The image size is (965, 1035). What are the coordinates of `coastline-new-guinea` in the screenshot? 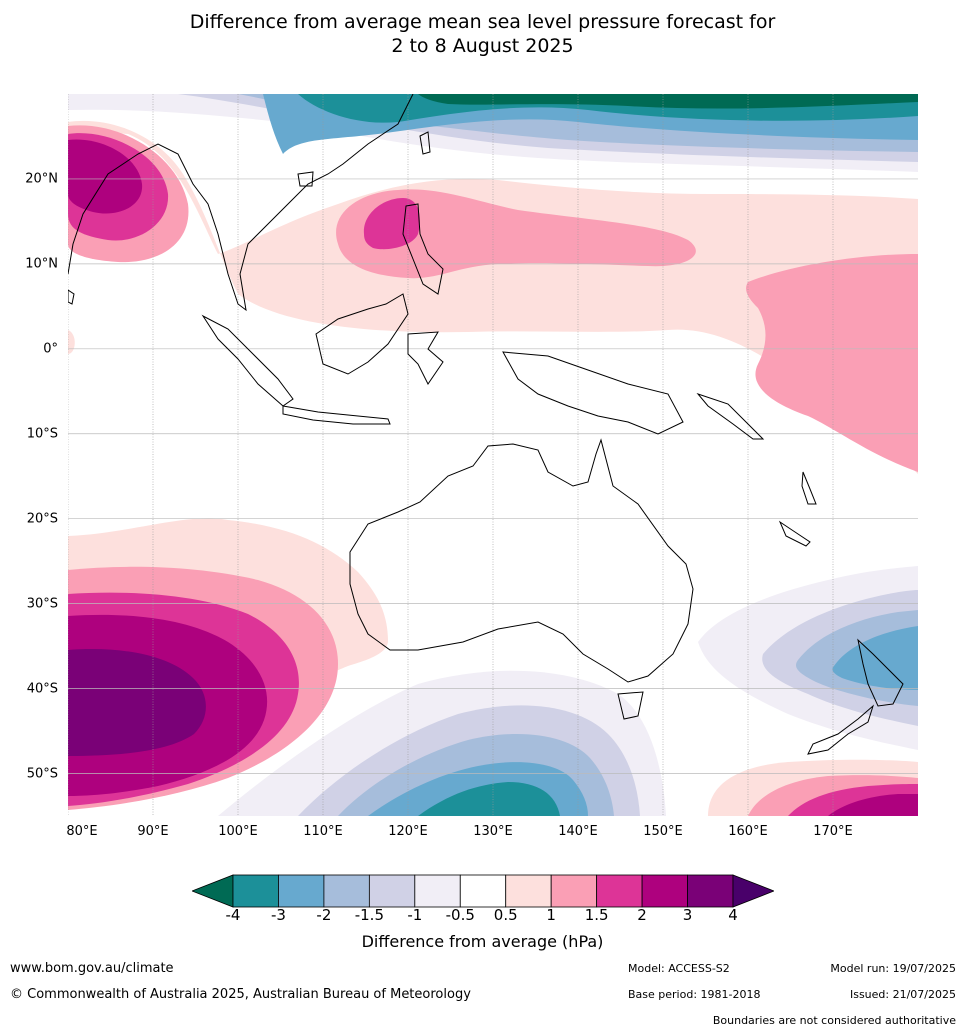 It's located at (593, 393).